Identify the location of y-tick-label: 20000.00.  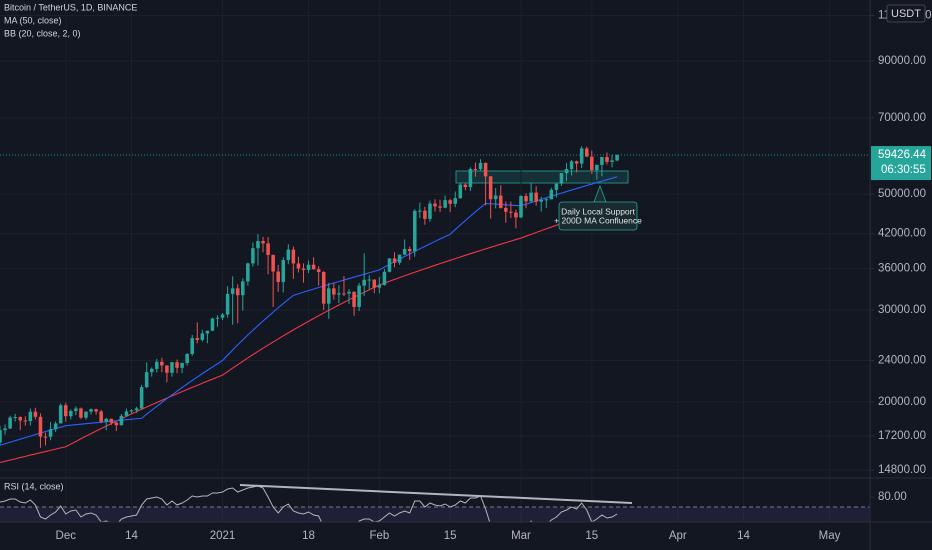
(902, 402).